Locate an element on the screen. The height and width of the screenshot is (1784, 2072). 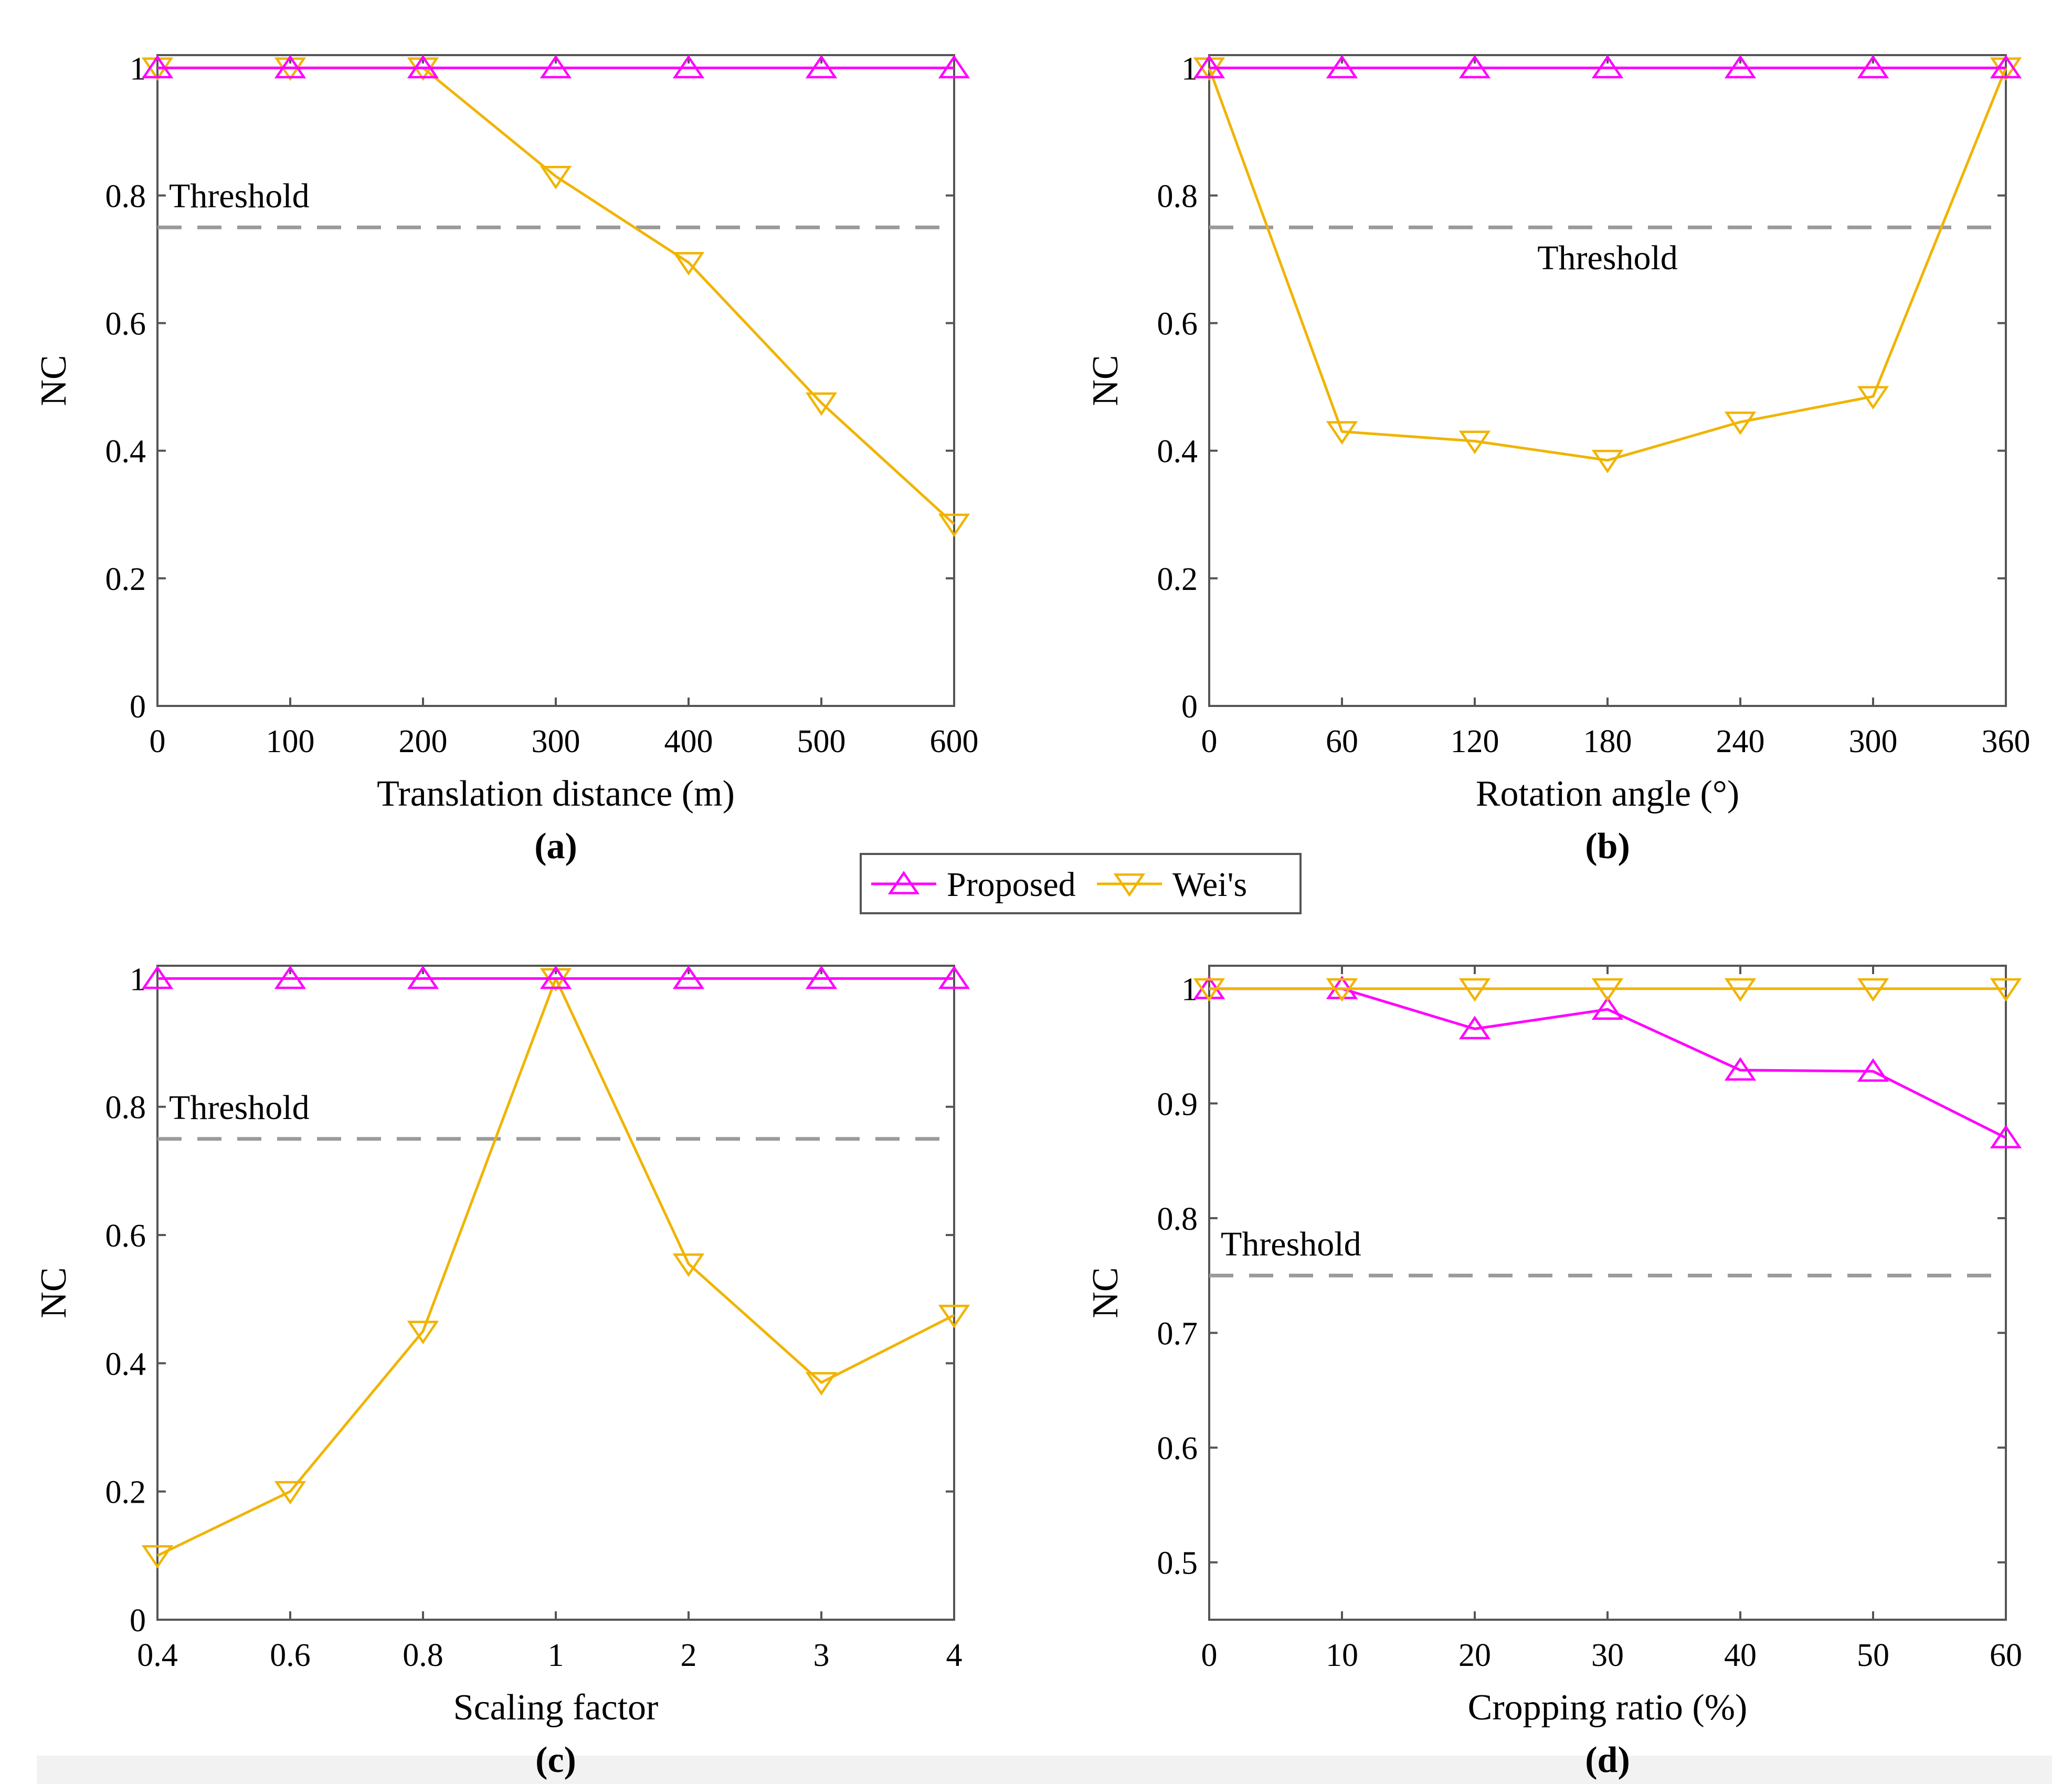
x-tick-label: 40 is located at coordinates (1740, 1655).